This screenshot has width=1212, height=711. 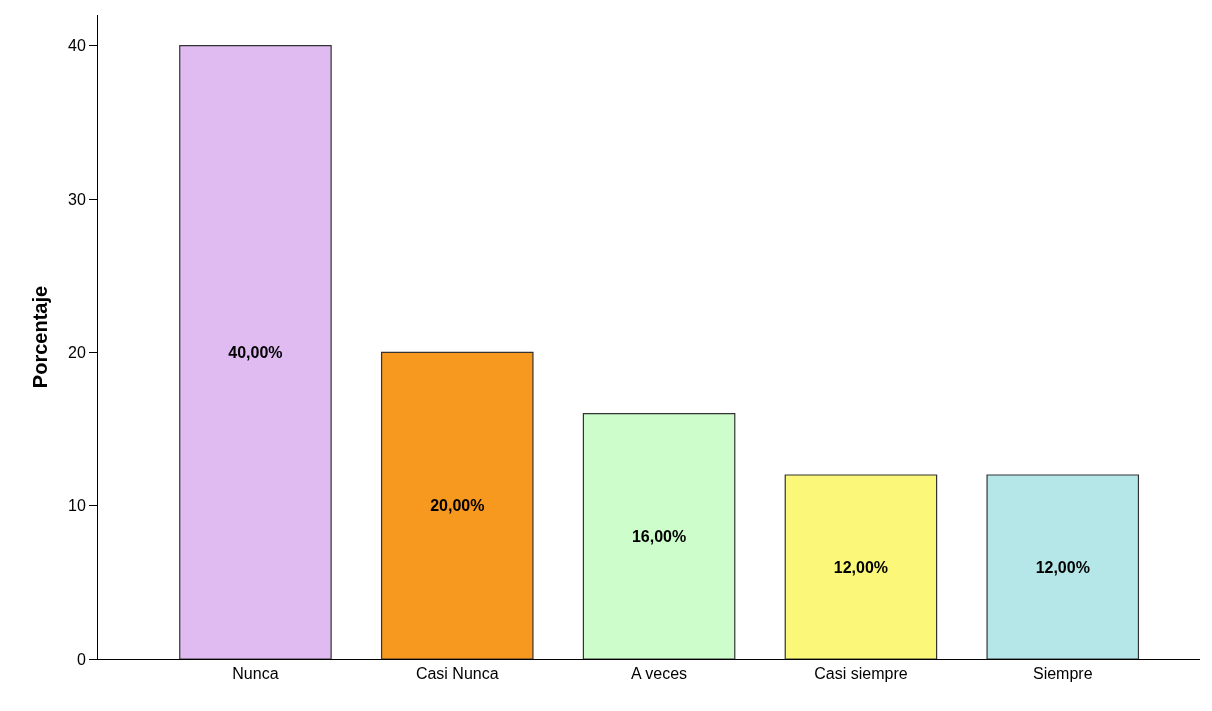 I want to click on y-tick-label: 40, so click(x=77, y=46).